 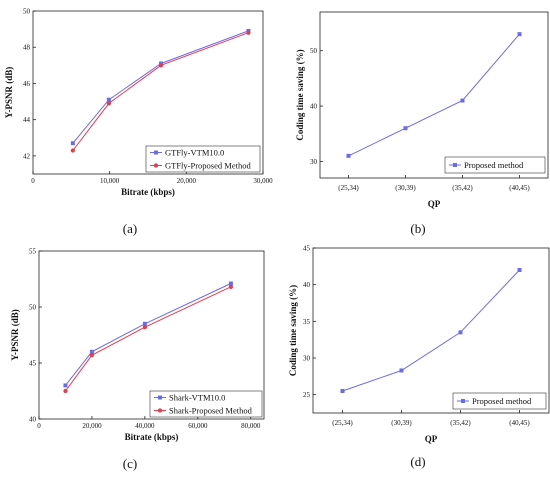 I want to click on y-tick-label: 25, so click(x=307, y=395).